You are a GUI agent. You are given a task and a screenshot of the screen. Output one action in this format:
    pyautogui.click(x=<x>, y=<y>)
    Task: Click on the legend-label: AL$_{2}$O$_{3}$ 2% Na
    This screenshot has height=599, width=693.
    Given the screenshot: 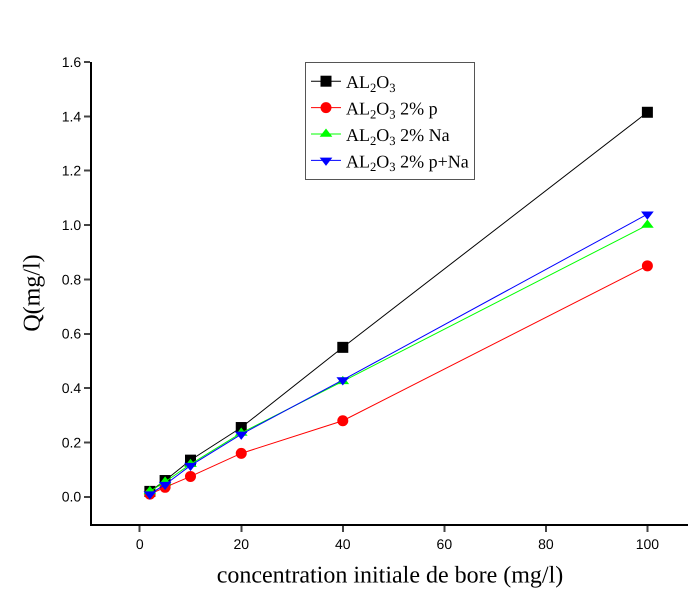 What is the action you would take?
    pyautogui.click(x=398, y=136)
    